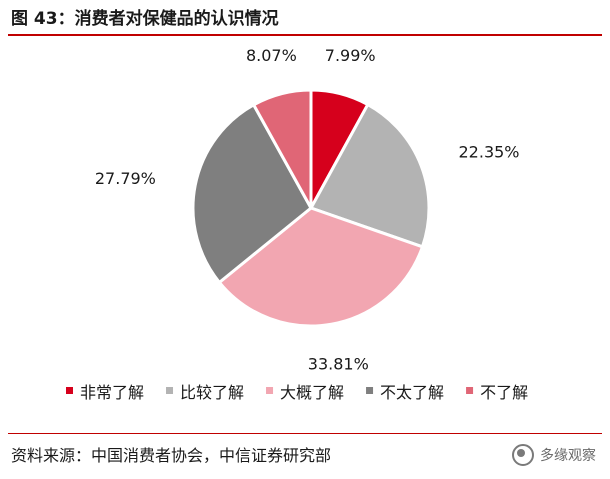 The image size is (610, 479). I want to click on source-note: 资料来源：中国消费者协会，中信证券研究部, so click(171, 455).